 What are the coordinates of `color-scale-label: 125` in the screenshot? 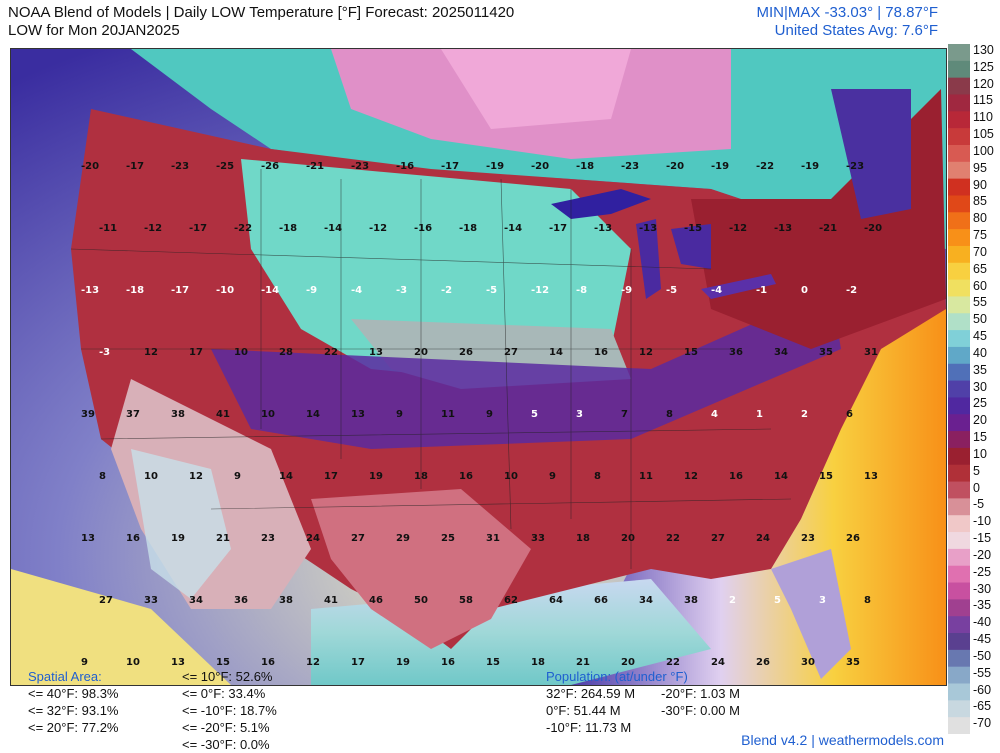 It's located at (983, 66).